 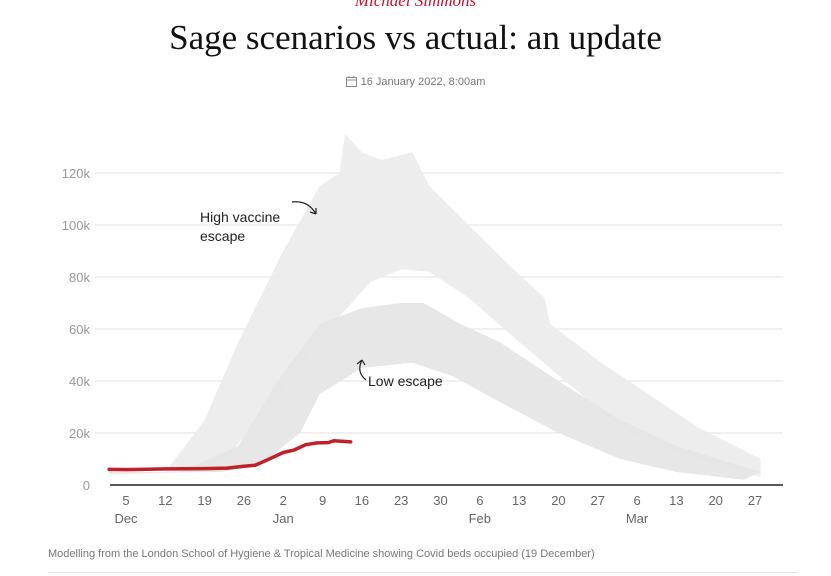 I want to click on x-tick-label: 19, so click(x=204, y=500).